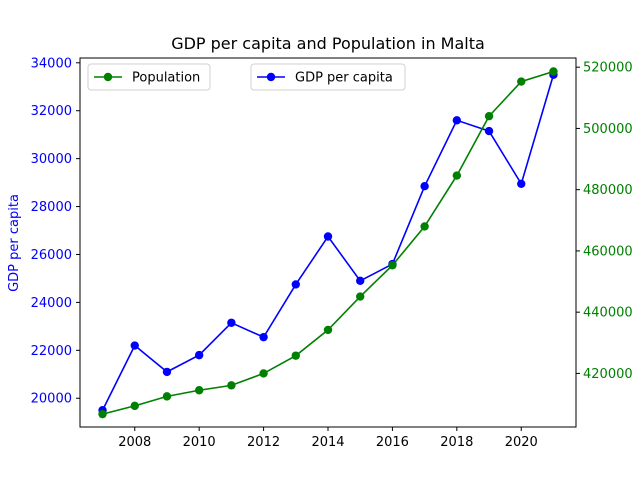 Image resolution: width=640 pixels, height=480 pixels. I want to click on x-tick-label: 2012, so click(263, 442).